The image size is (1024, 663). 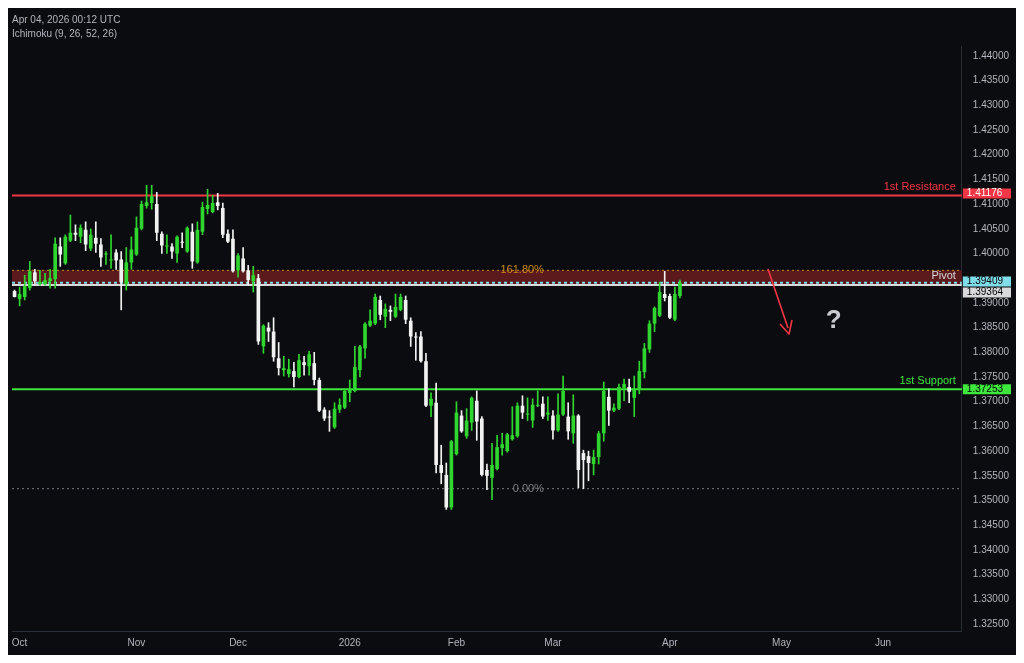 What do you see at coordinates (66, 19) in the screenshot?
I see `chart-title: Apr 04, 2026 00:12 UTC` at bounding box center [66, 19].